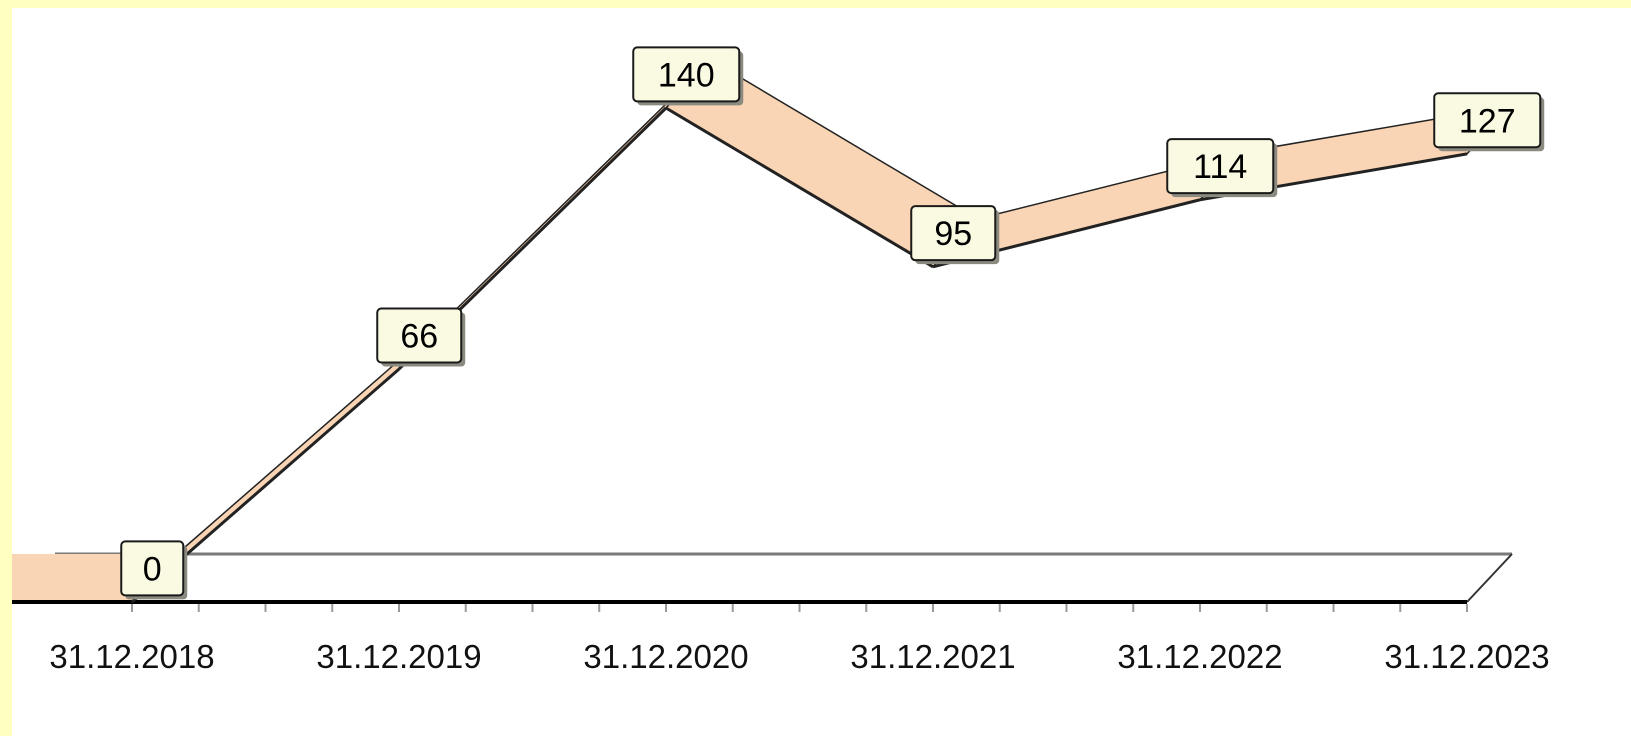  I want to click on x-tick-label: 31.12.2021, so click(932, 656).